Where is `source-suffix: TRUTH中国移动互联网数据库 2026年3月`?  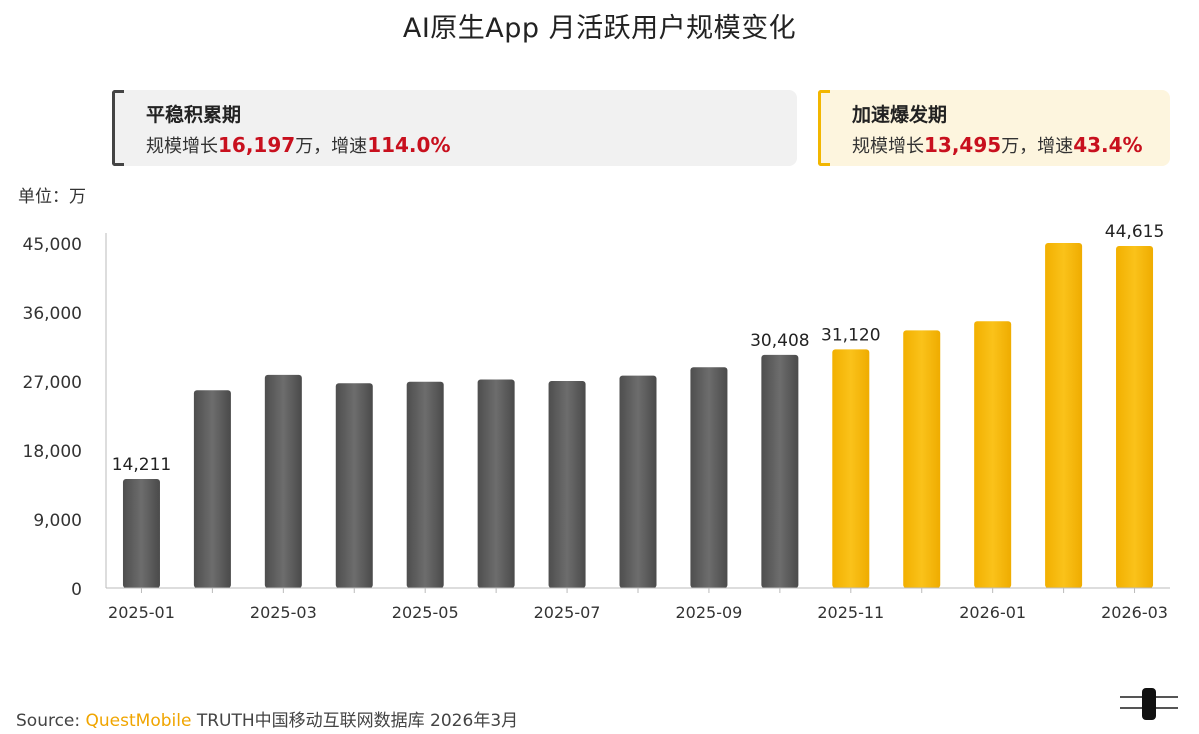 source-suffix: TRUTH中国移动互联网数据库 2026年3月 is located at coordinates (355, 721).